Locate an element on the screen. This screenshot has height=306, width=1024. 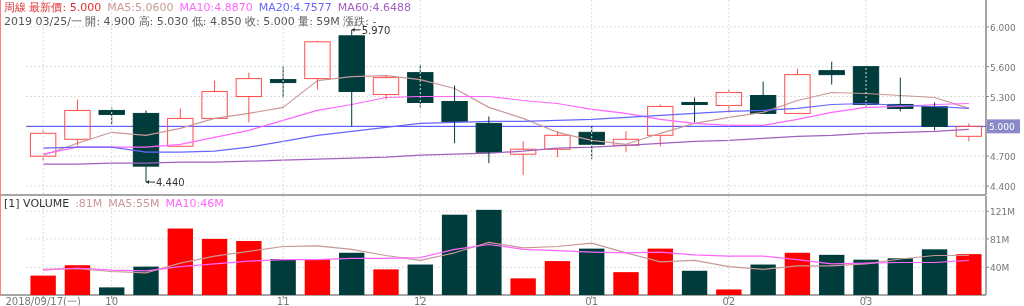
y-tick-label: 81M is located at coordinates (1000, 239).